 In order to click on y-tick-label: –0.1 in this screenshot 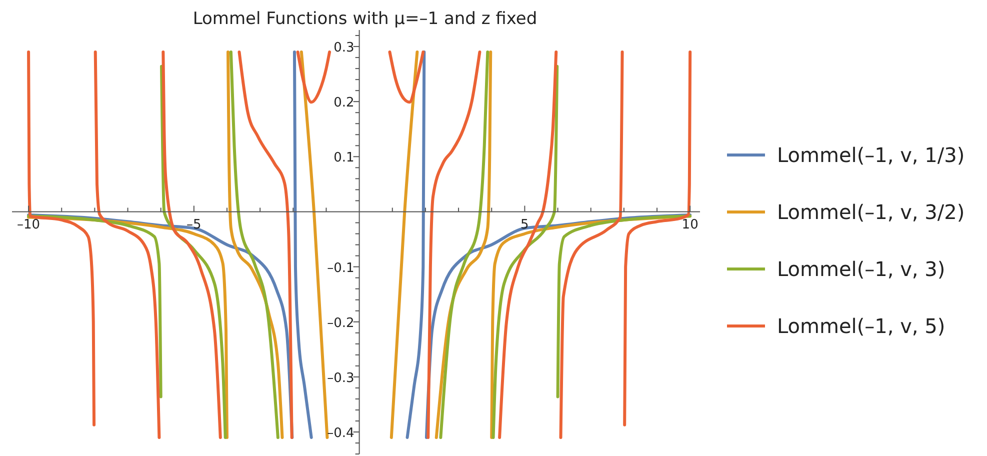, I will do `click(340, 268)`.